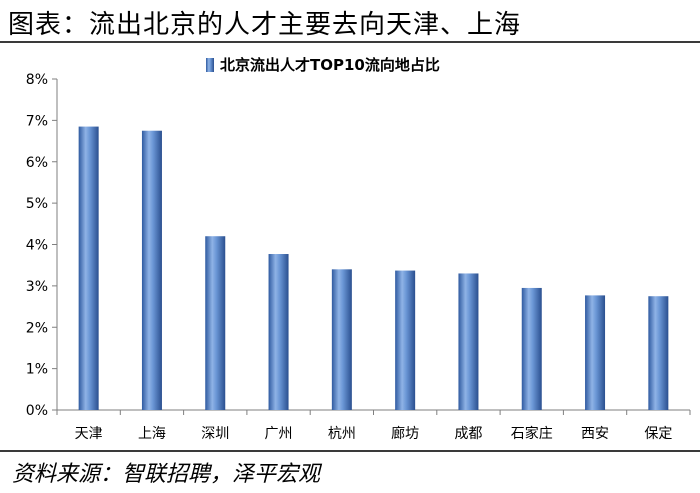 This screenshot has height=493, width=700. I want to click on chart-legend: 北京流出人才TOP10流向地占比, so click(323, 65).